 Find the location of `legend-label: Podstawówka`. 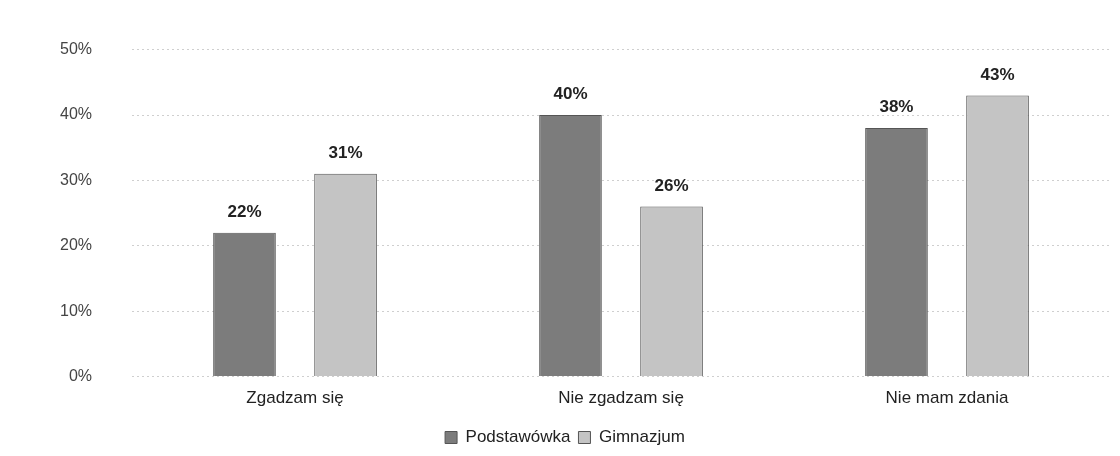

legend-label: Podstawówka is located at coordinates (518, 437).